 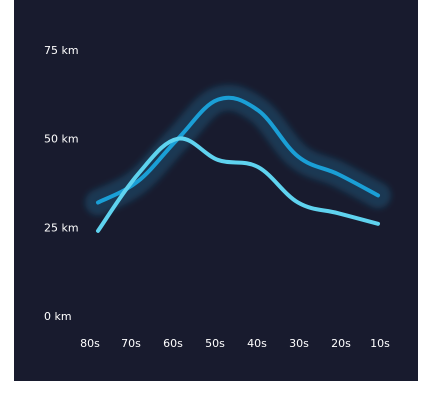 I want to click on x-tick-label: 10s, so click(x=380, y=343).